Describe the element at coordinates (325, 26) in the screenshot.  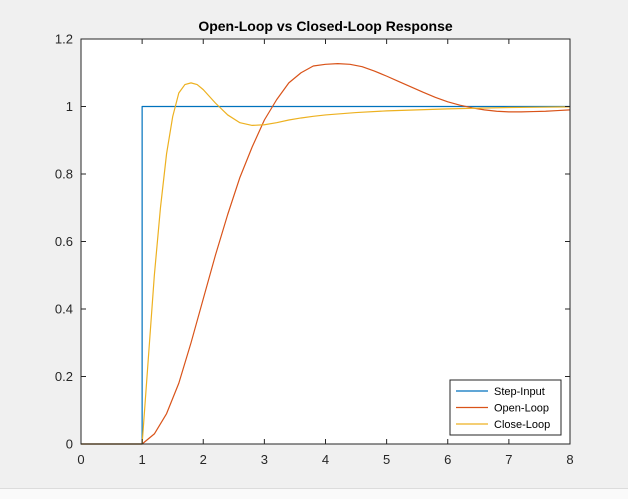
I see `chart-title: Open-Loop vs Closed-Loop Response` at that location.